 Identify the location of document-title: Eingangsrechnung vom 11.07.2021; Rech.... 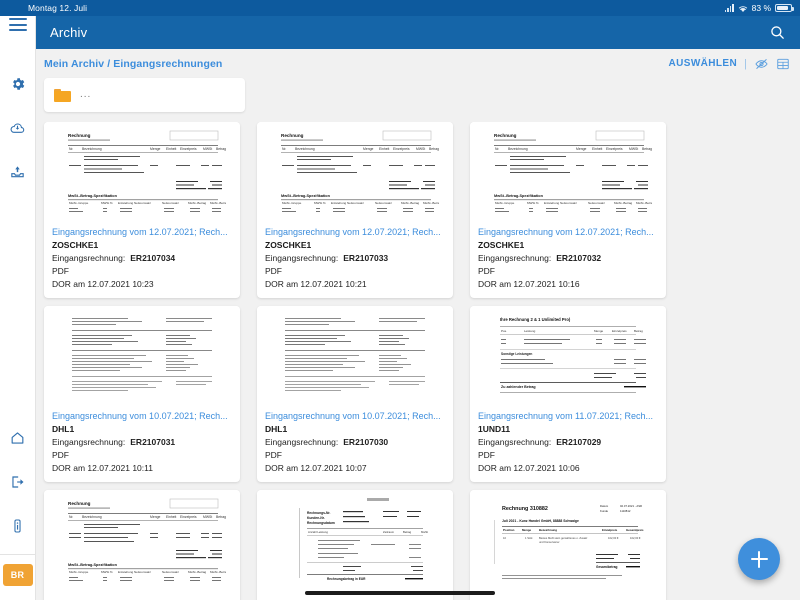
(565, 416).